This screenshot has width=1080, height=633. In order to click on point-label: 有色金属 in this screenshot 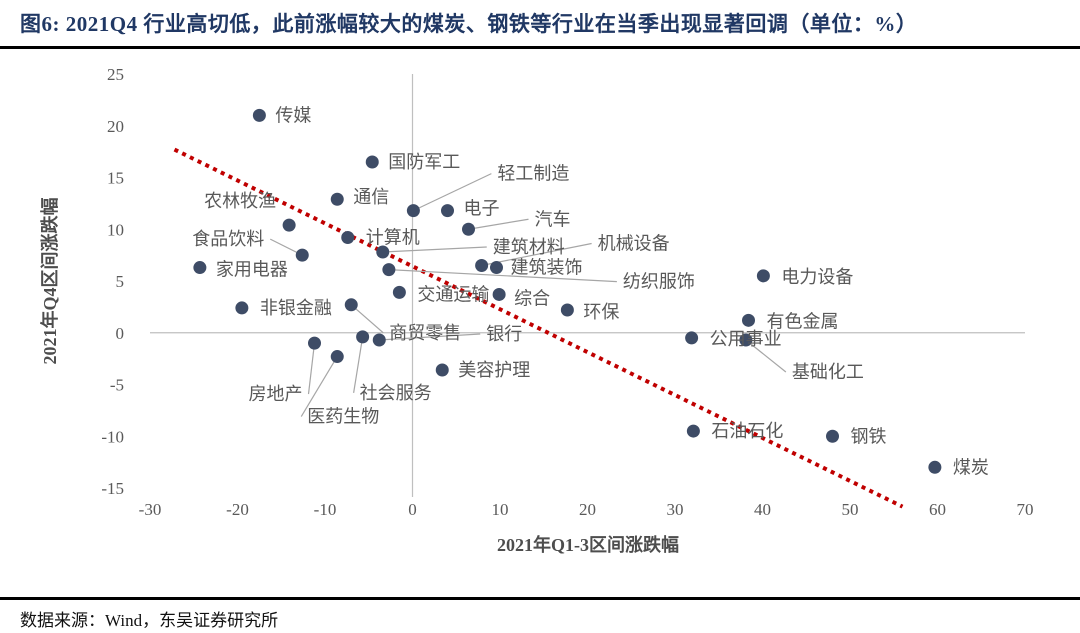, I will do `click(803, 321)`.